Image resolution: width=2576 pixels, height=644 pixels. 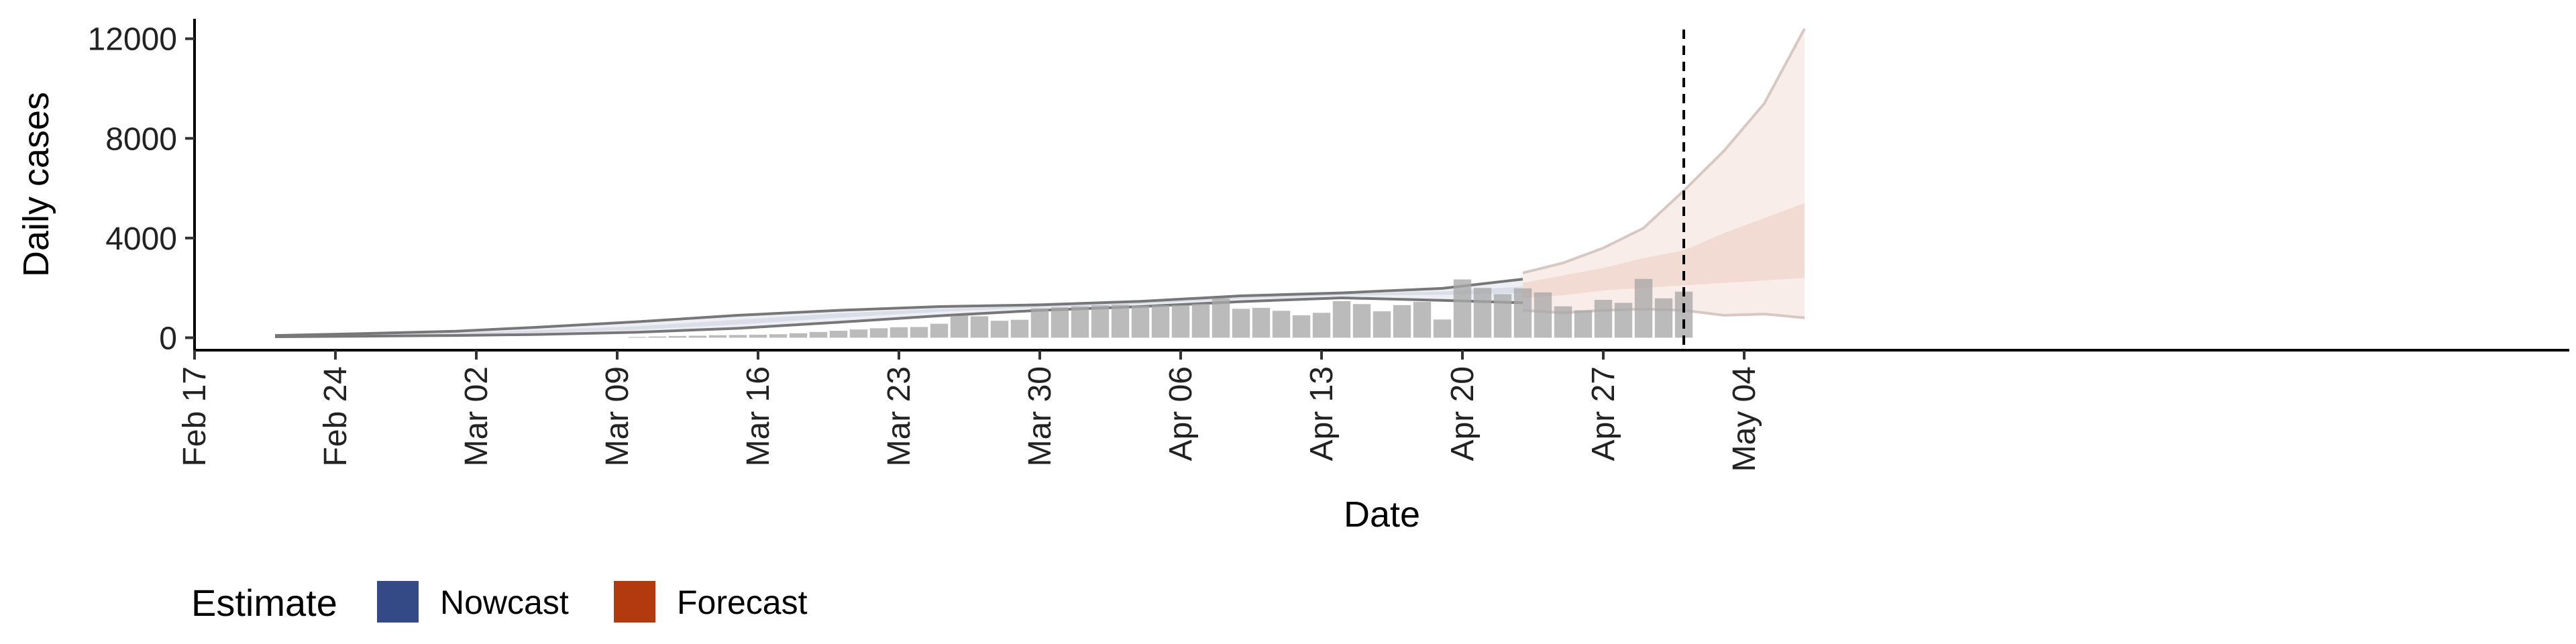 I want to click on x-tick-label: Mar 23, so click(x=899, y=416).